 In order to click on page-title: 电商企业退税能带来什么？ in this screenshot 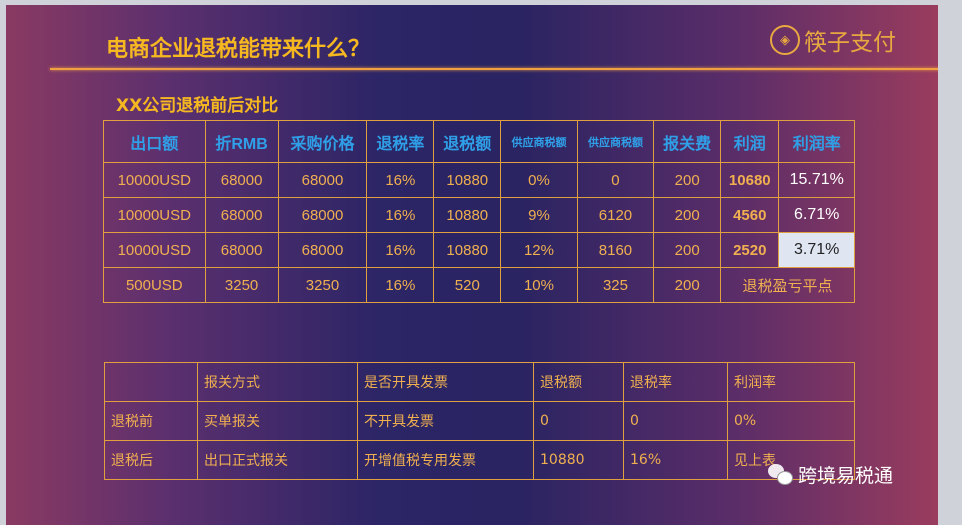, I will do `click(238, 49)`.